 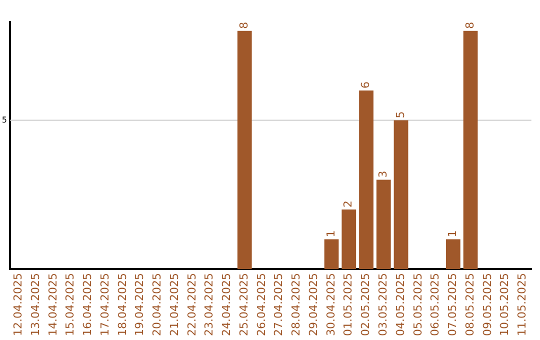 What do you see at coordinates (417, 304) in the screenshot?
I see `x-tick-label: 05.05.2025` at bounding box center [417, 304].